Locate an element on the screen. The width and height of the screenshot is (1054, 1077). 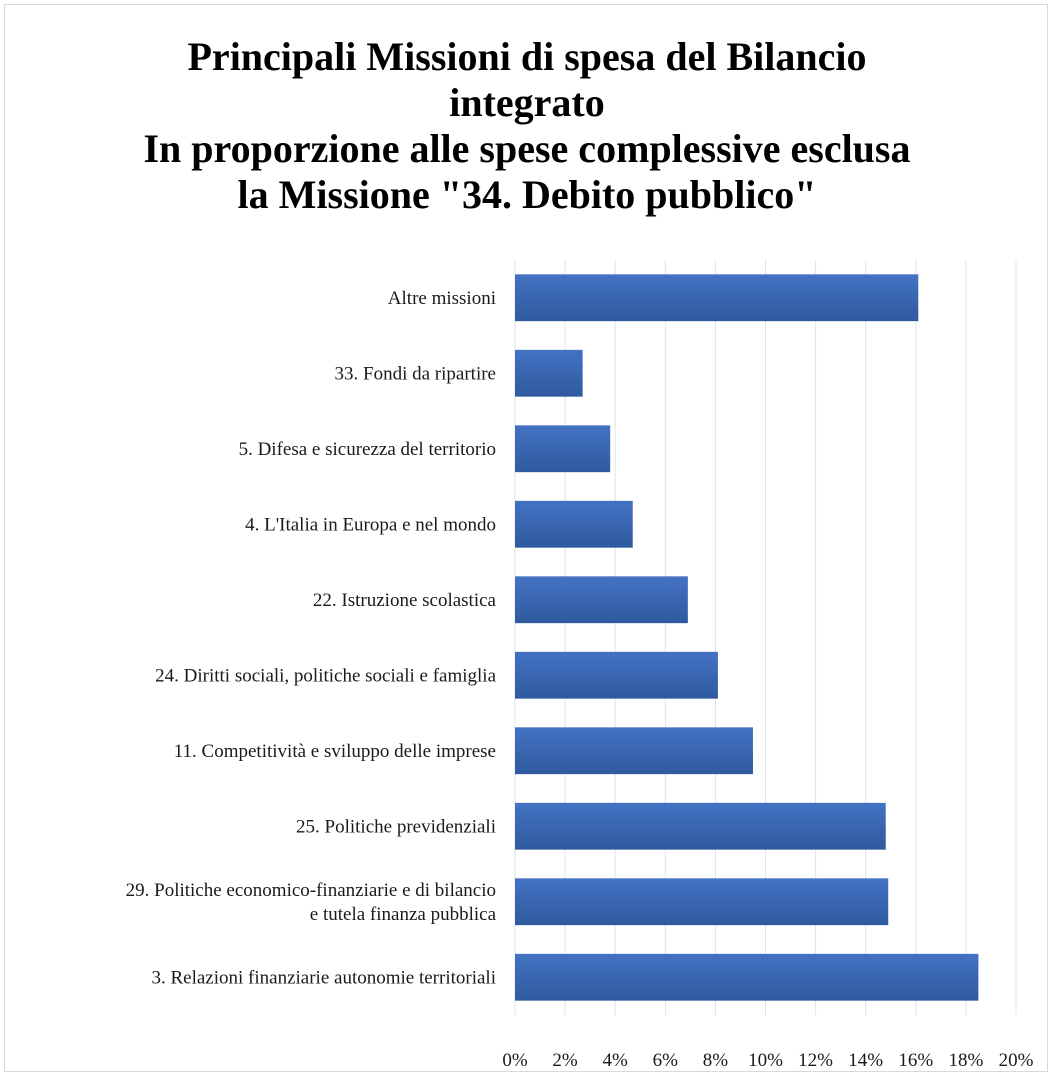
x-axis-tick-labels: 0% 2% 4% 6% 8% 10% 12% 14% 16% 18% 20% is located at coordinates (767, 1060).